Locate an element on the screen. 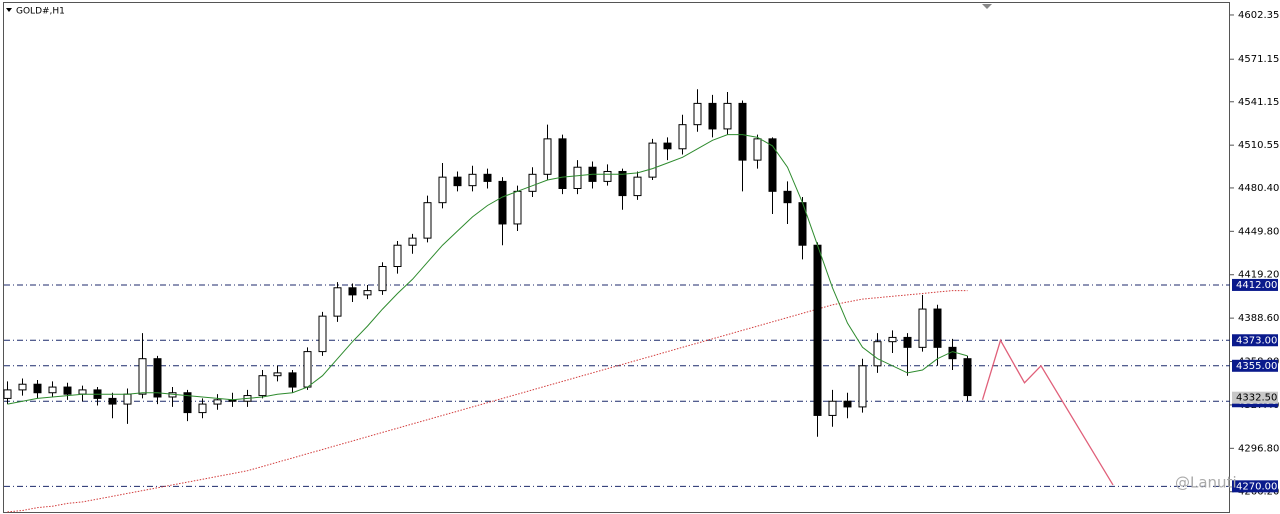  y-tick-label: 4510.55 is located at coordinates (1258, 145).